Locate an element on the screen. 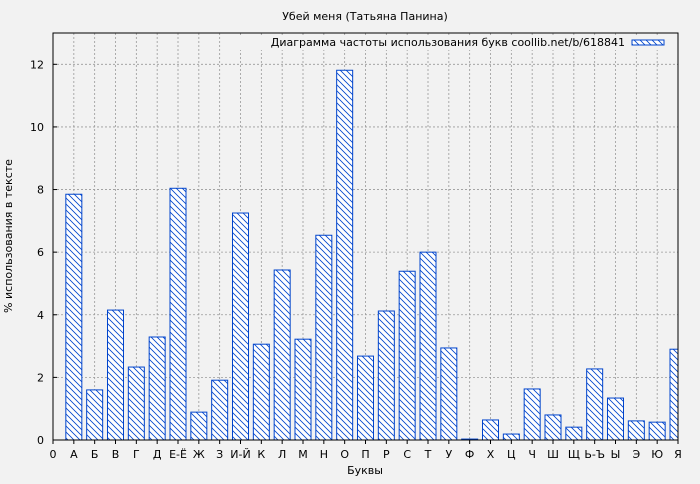 The image size is (700, 484). x-tick-label: Я is located at coordinates (678, 454).